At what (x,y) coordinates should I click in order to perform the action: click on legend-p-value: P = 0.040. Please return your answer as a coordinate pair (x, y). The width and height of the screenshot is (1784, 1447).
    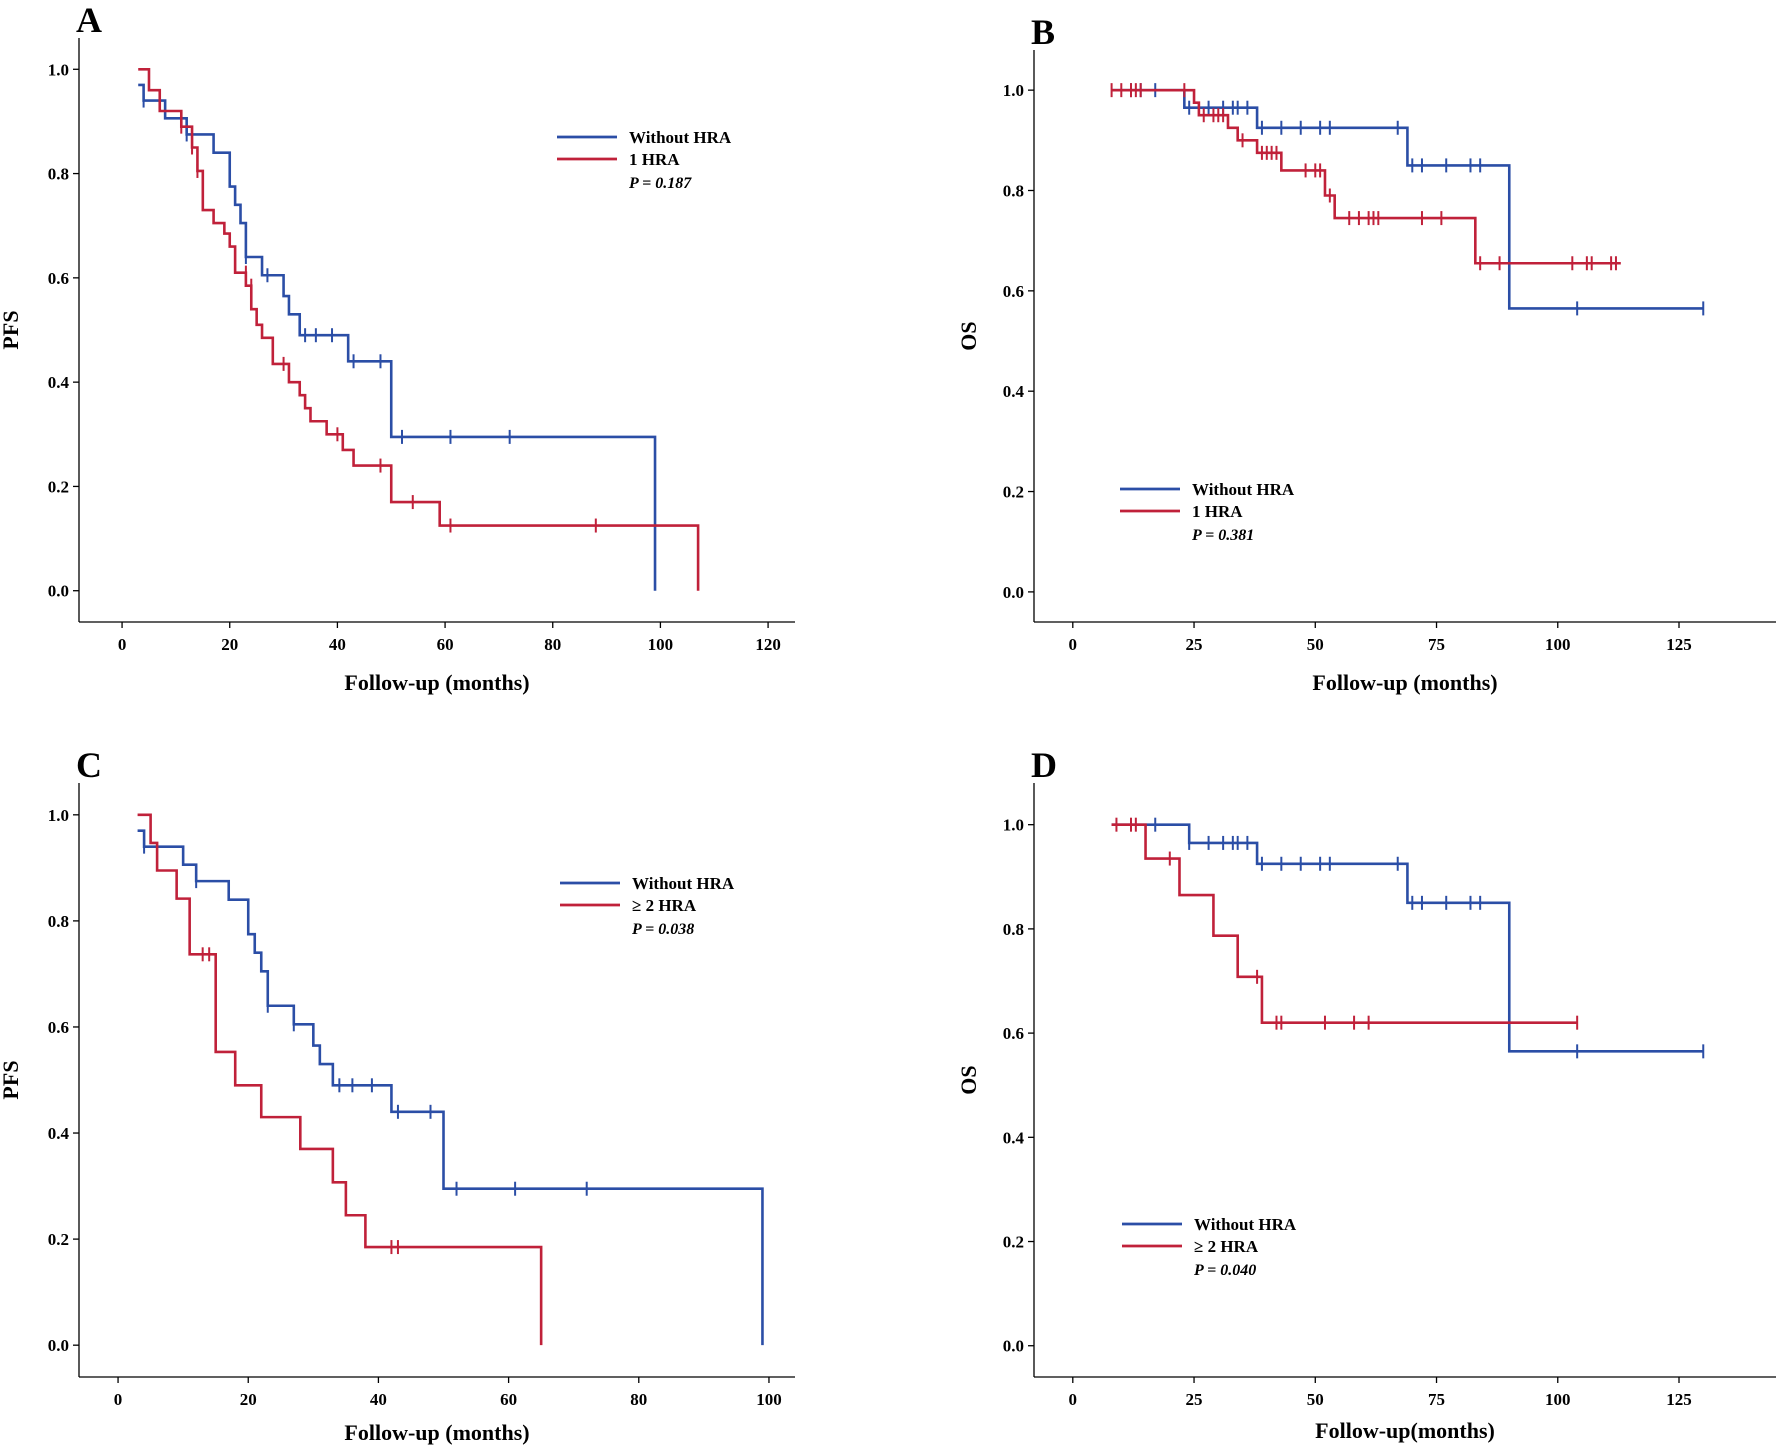
    Looking at the image, I should click on (1224, 1270).